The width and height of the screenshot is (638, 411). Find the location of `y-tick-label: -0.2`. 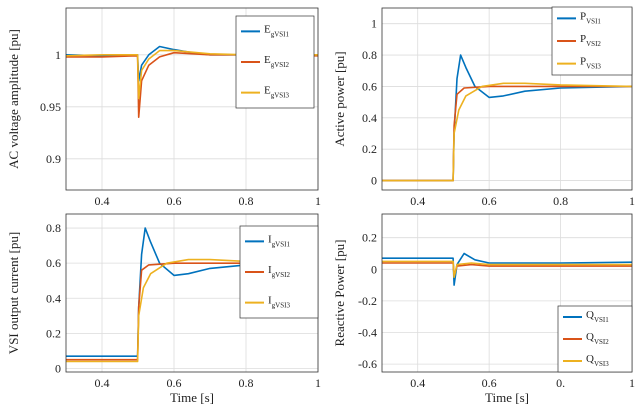

y-tick-label: -0.2 is located at coordinates (367, 301).